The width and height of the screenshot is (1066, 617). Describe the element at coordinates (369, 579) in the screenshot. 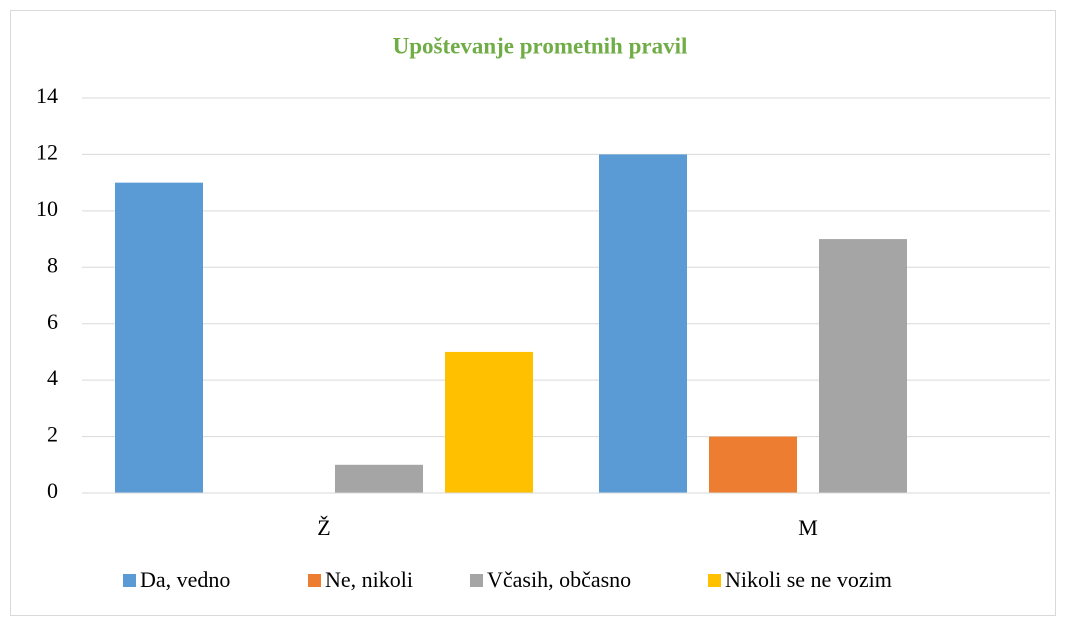

I see `legend-label: Ne, nikoli` at that location.